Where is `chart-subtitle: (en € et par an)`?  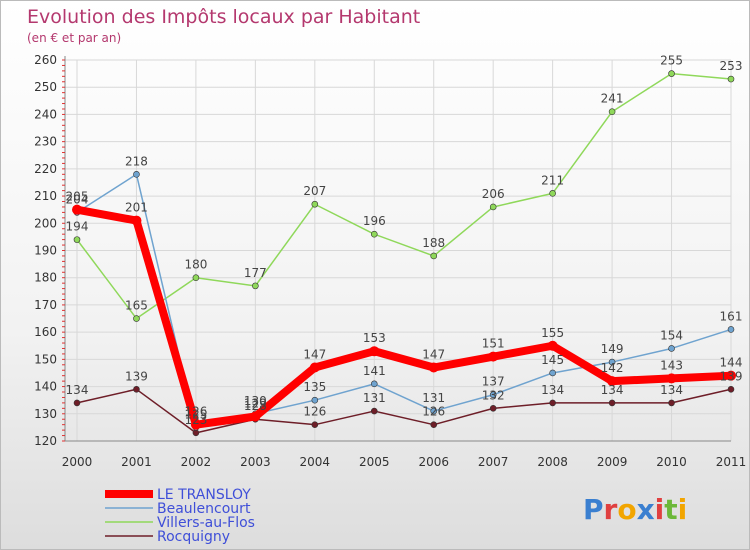
chart-subtitle: (en € et par an) is located at coordinates (74, 38).